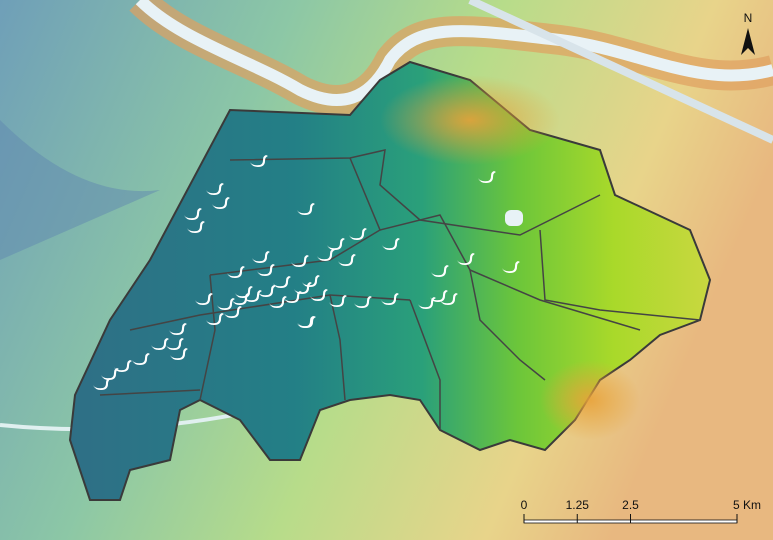 The width and height of the screenshot is (773, 540). Describe the element at coordinates (641, 511) in the screenshot. I see `scale-bar: 0 1.25 2.5 5 Km` at that location.